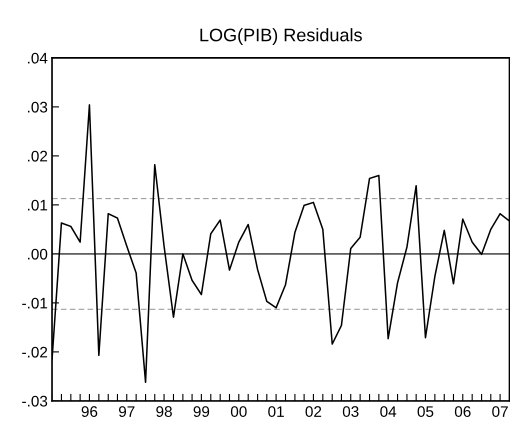 The image size is (510, 432). Describe the element at coordinates (126, 411) in the screenshot. I see `x-tick-label: 97` at that location.